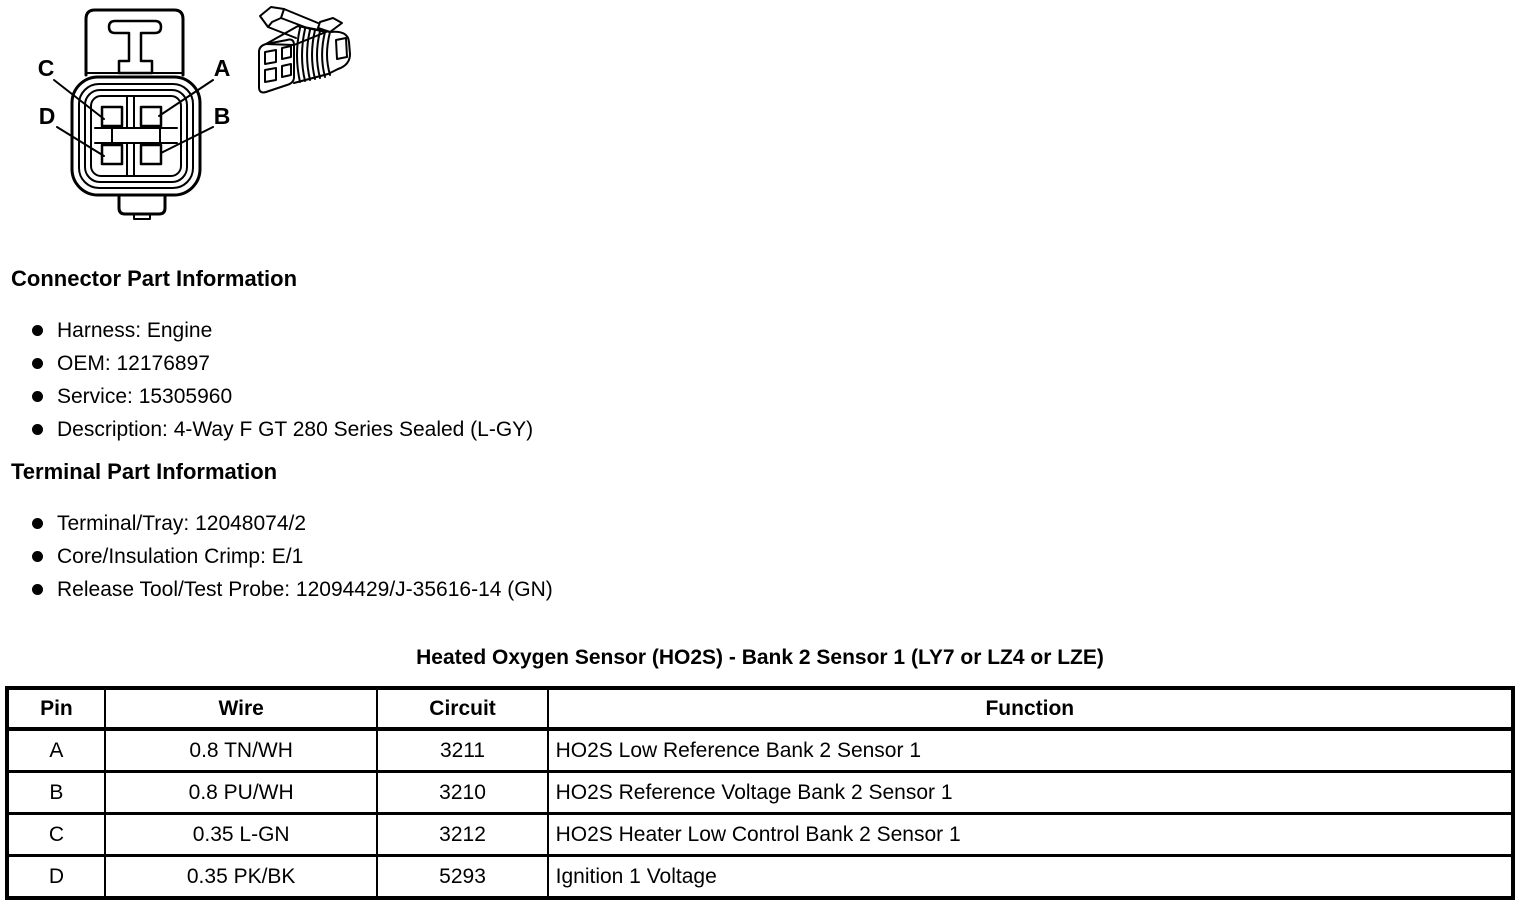  I want to click on connector-diagram-svg: C A D B, so click(194, 113).